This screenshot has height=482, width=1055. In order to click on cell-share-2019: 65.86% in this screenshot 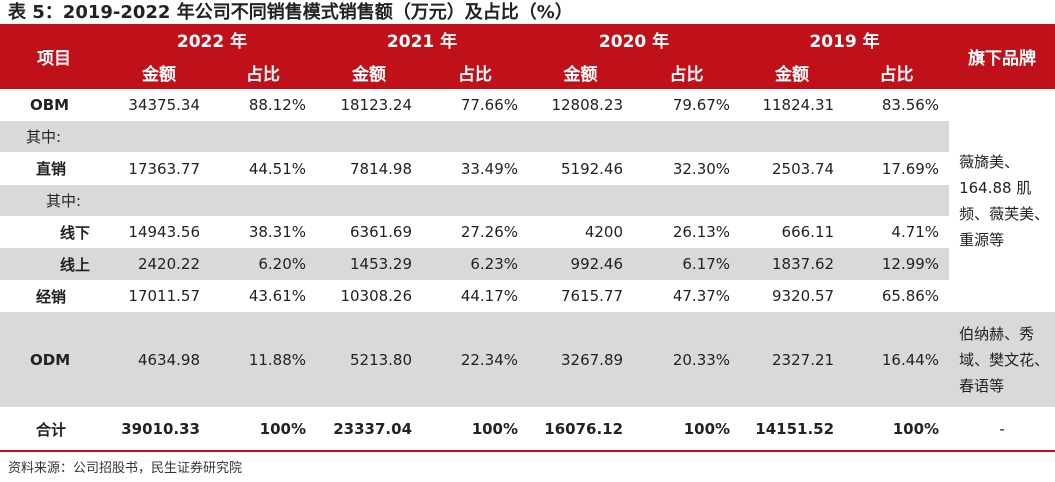, I will do `click(910, 296)`.